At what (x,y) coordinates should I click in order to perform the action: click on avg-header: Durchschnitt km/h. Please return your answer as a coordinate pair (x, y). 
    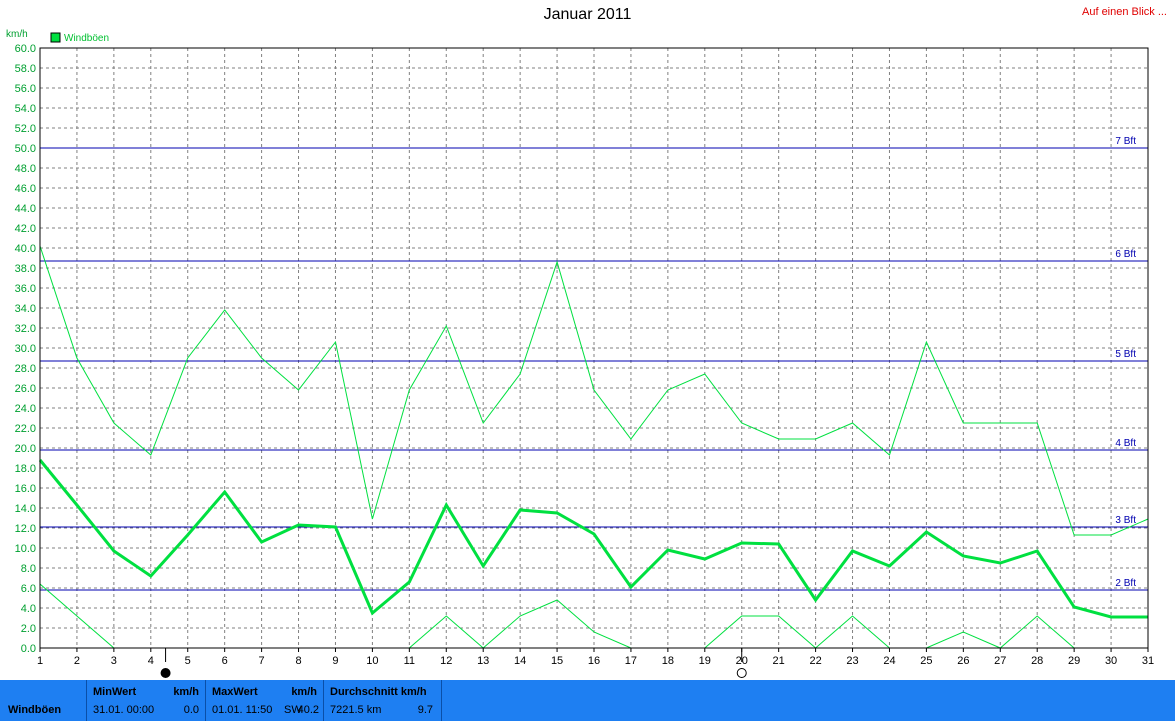
    Looking at the image, I should click on (378, 692).